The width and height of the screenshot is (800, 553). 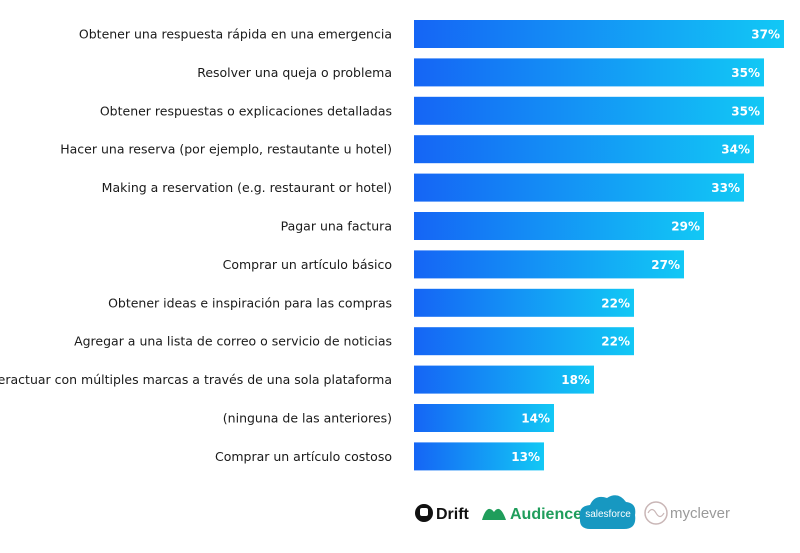 I want to click on bar-value-label: 13%, so click(x=525, y=457).